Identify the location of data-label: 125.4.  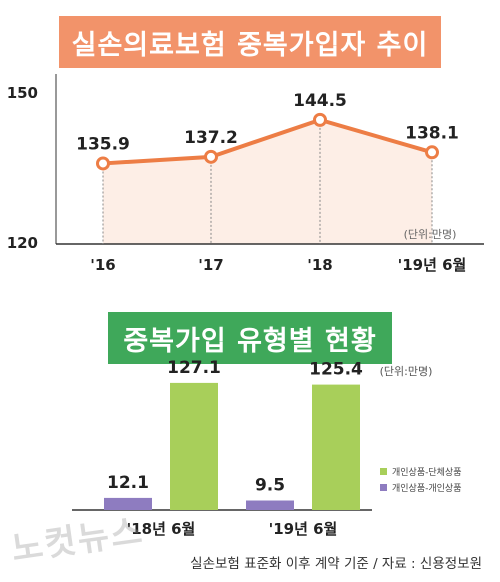
(336, 370).